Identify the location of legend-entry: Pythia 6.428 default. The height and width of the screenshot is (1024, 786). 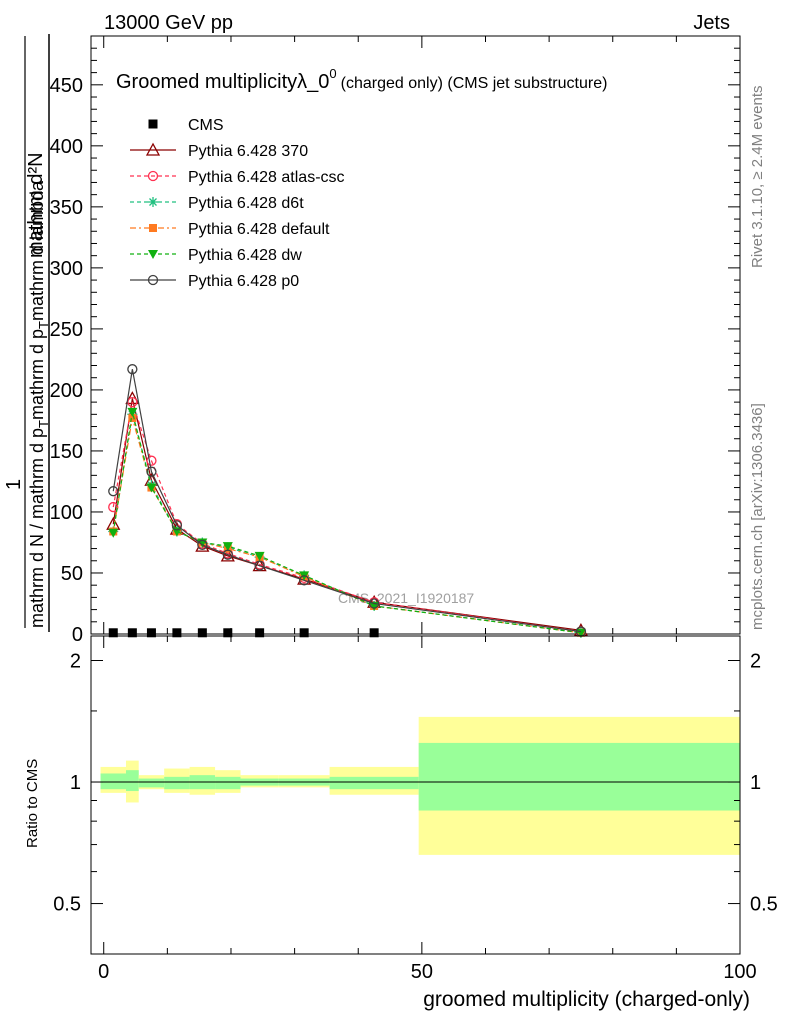
(230, 229).